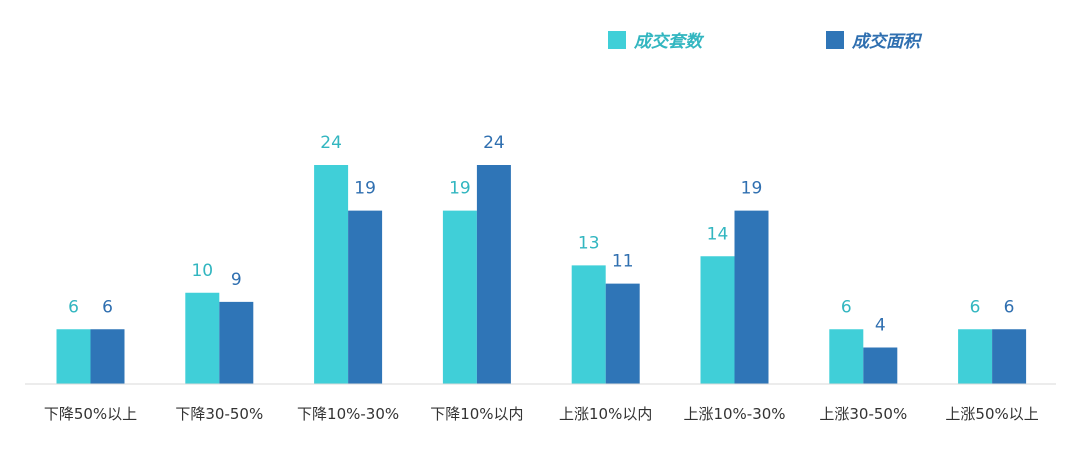  Describe the element at coordinates (752, 189) in the screenshot. I see `data-label-2-6: 19` at that location.